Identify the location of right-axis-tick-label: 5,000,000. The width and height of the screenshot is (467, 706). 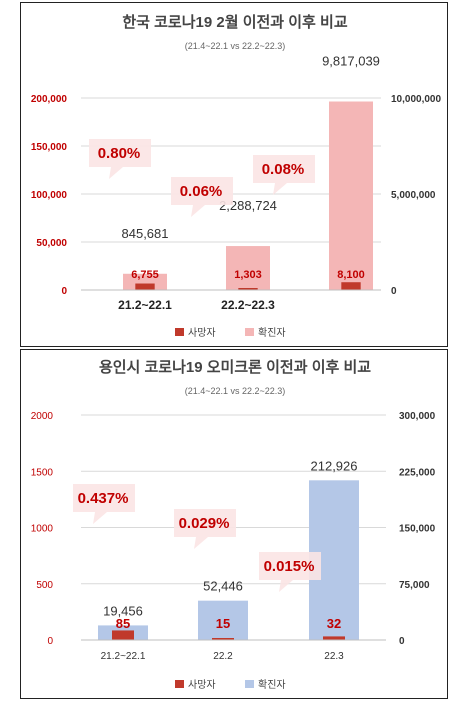
(413, 195).